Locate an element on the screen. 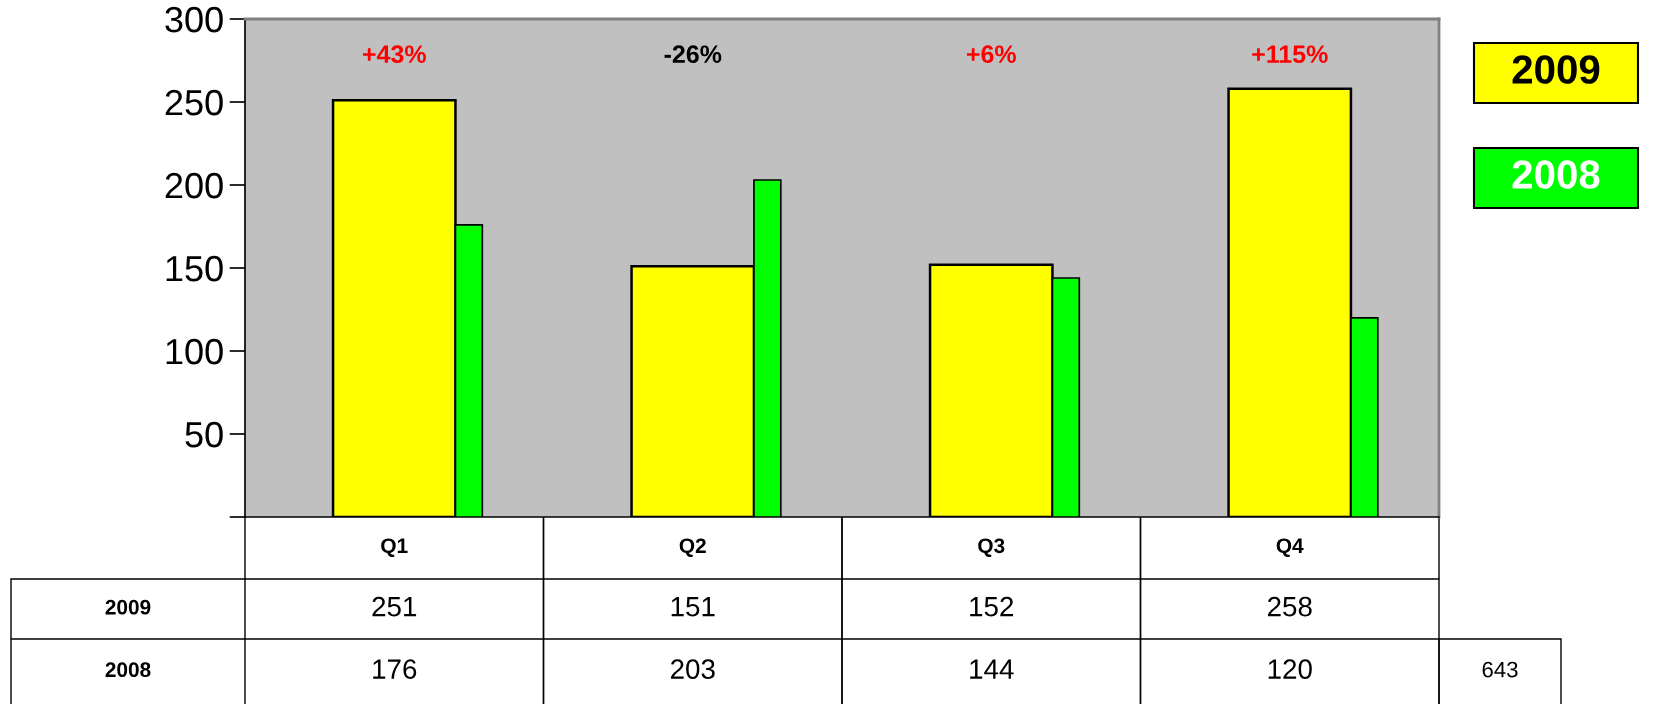 This screenshot has height=704, width=1657. x-tick-label: Q1 is located at coordinates (394, 548).